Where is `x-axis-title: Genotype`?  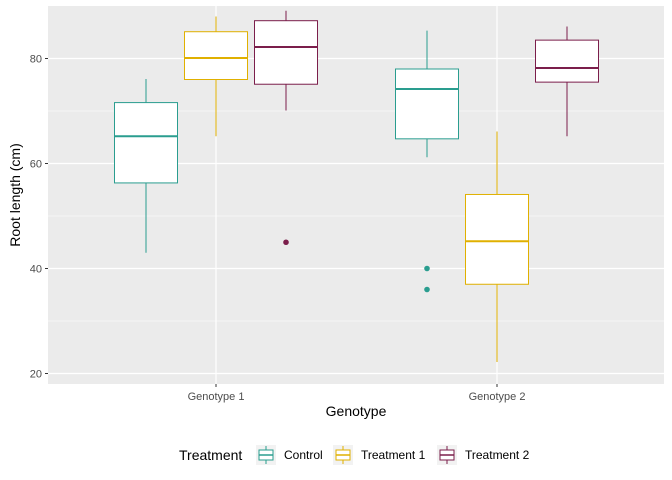
x-axis-title: Genotype is located at coordinates (356, 411).